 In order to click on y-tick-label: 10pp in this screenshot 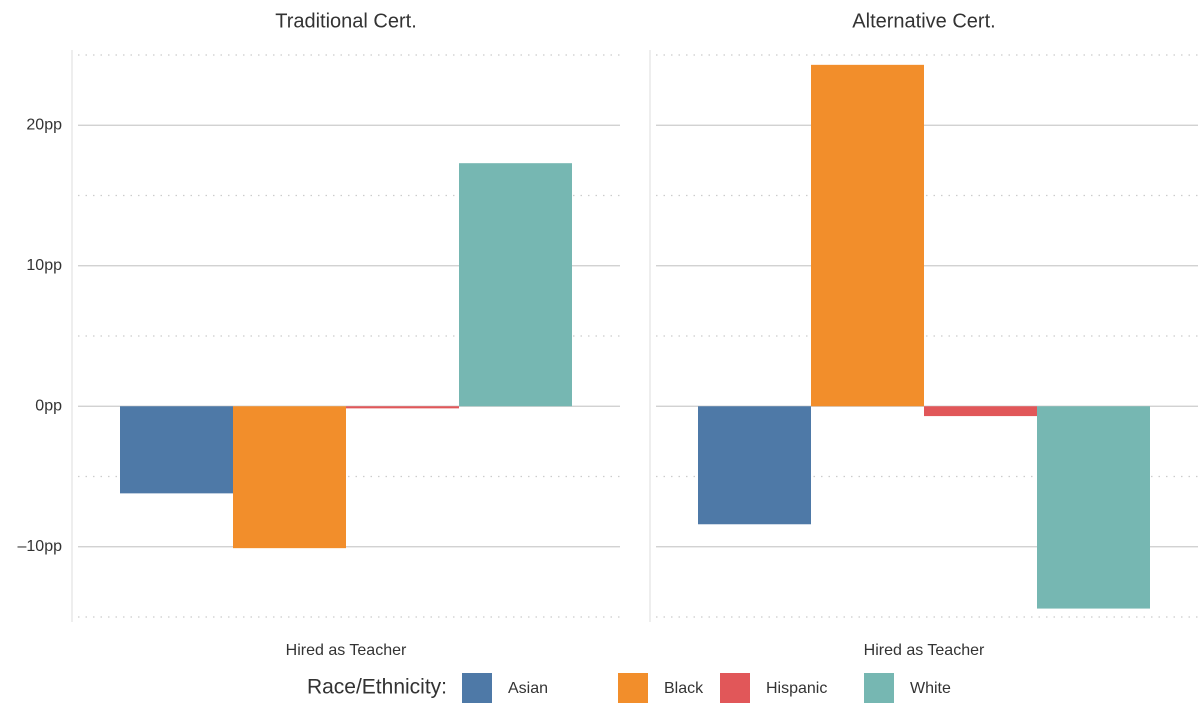, I will do `click(44, 265)`.